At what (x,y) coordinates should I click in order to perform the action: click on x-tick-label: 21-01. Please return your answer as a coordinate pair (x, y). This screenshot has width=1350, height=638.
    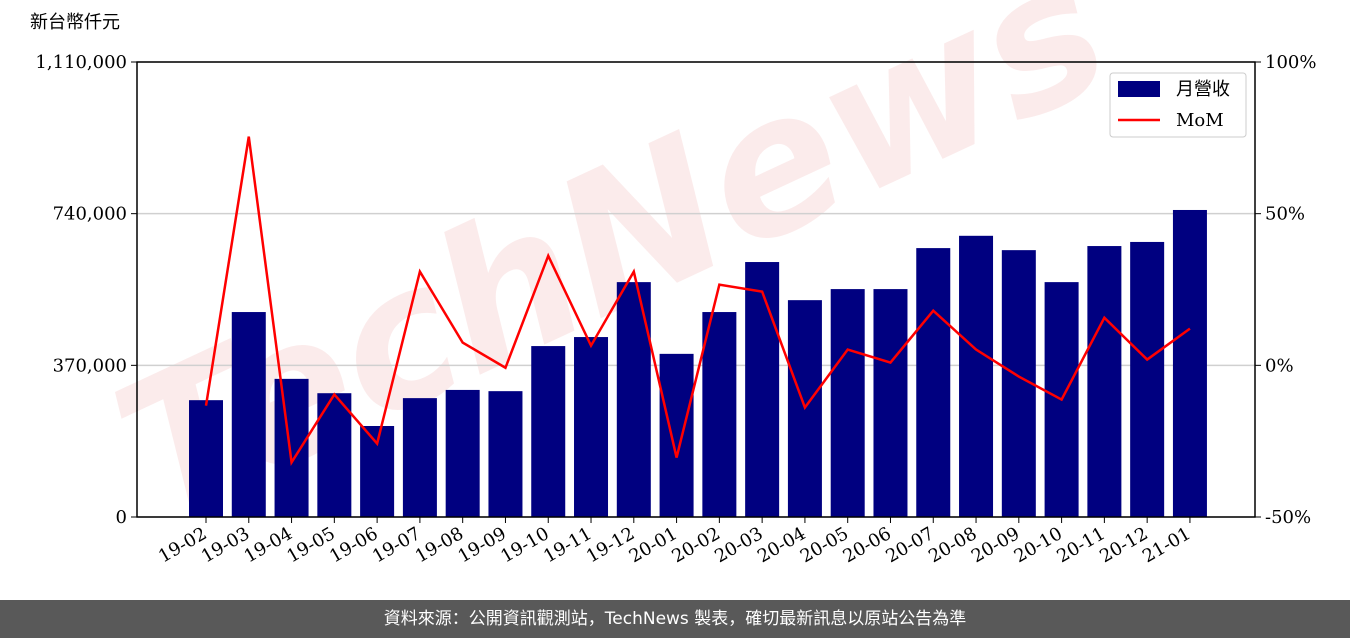
    Looking at the image, I should click on (1166, 545).